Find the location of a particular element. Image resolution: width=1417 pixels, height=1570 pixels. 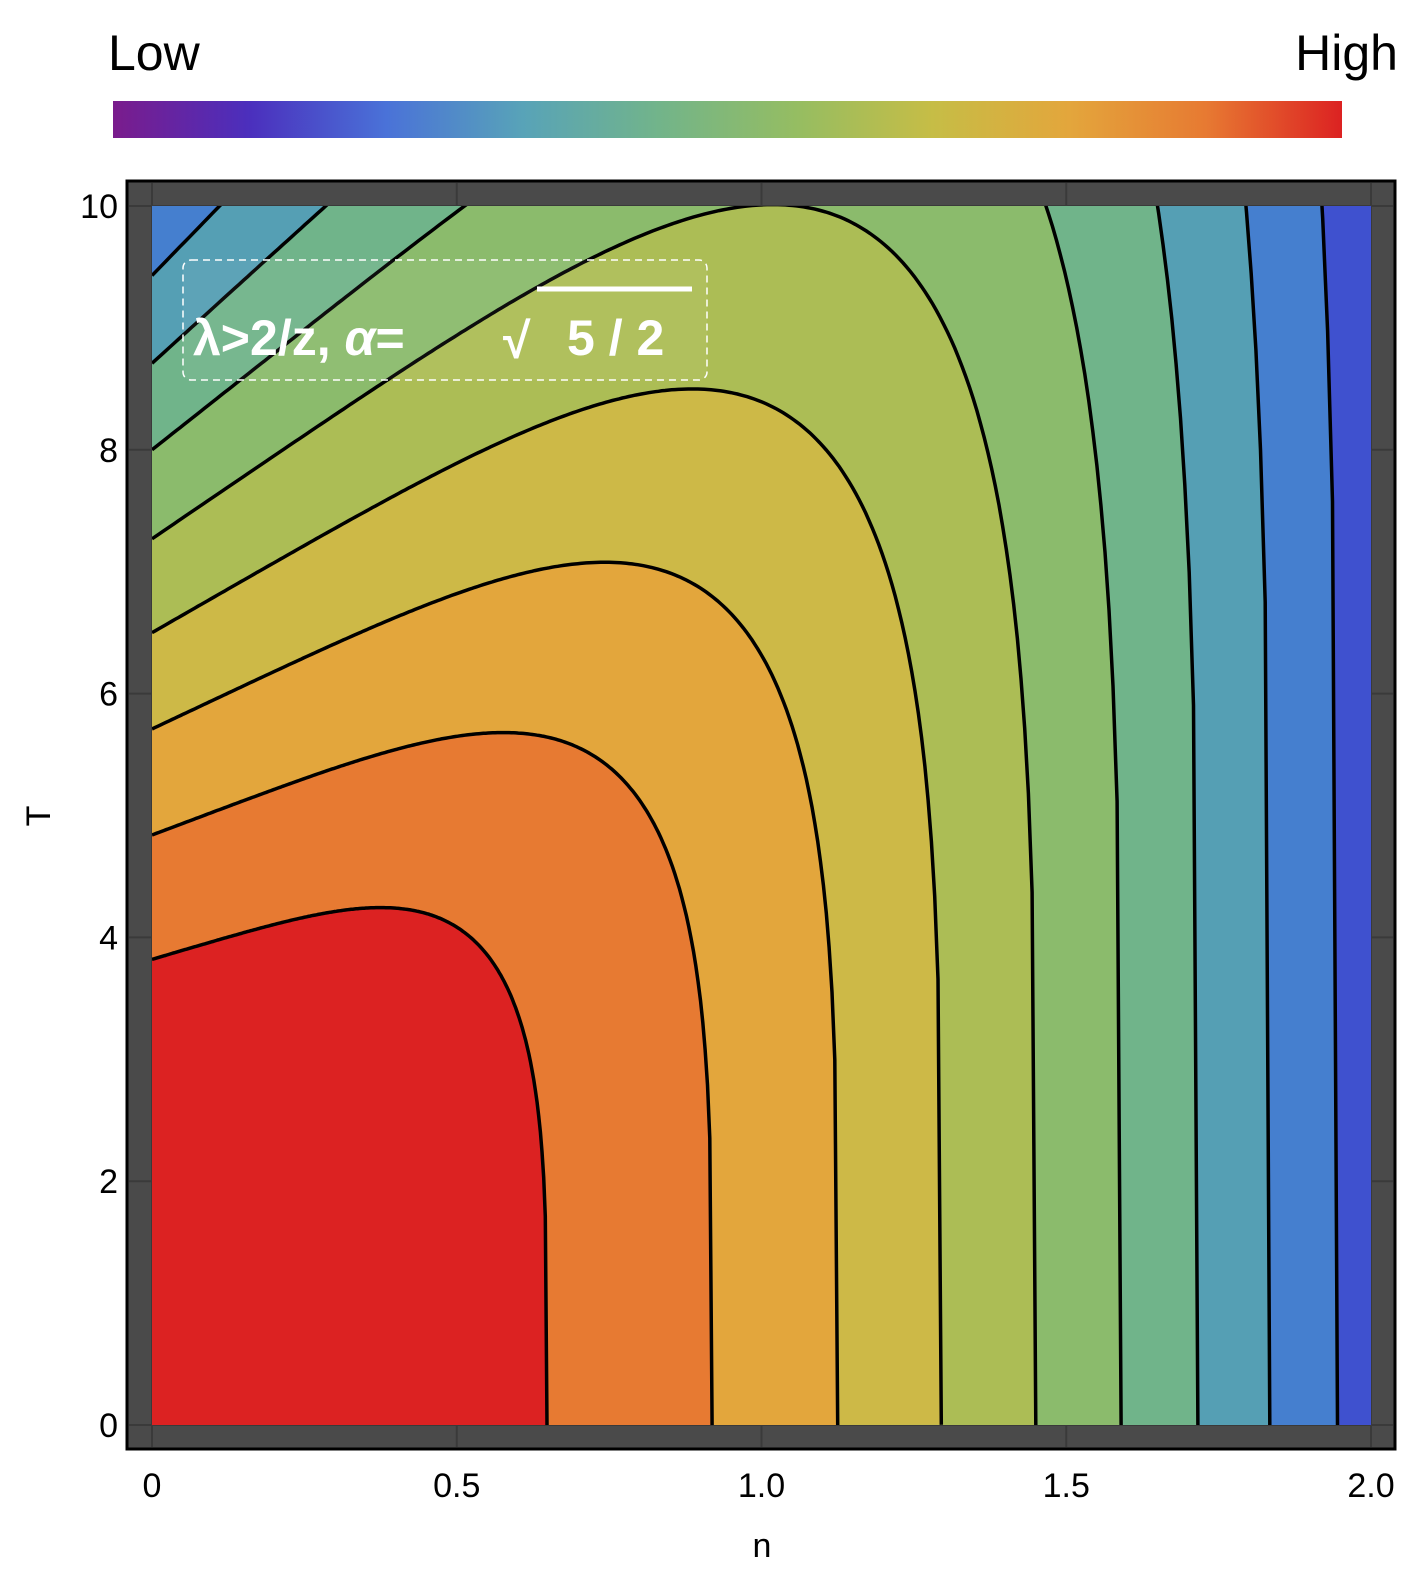

x-tick-label-0: 0 is located at coordinates (152, 1486).